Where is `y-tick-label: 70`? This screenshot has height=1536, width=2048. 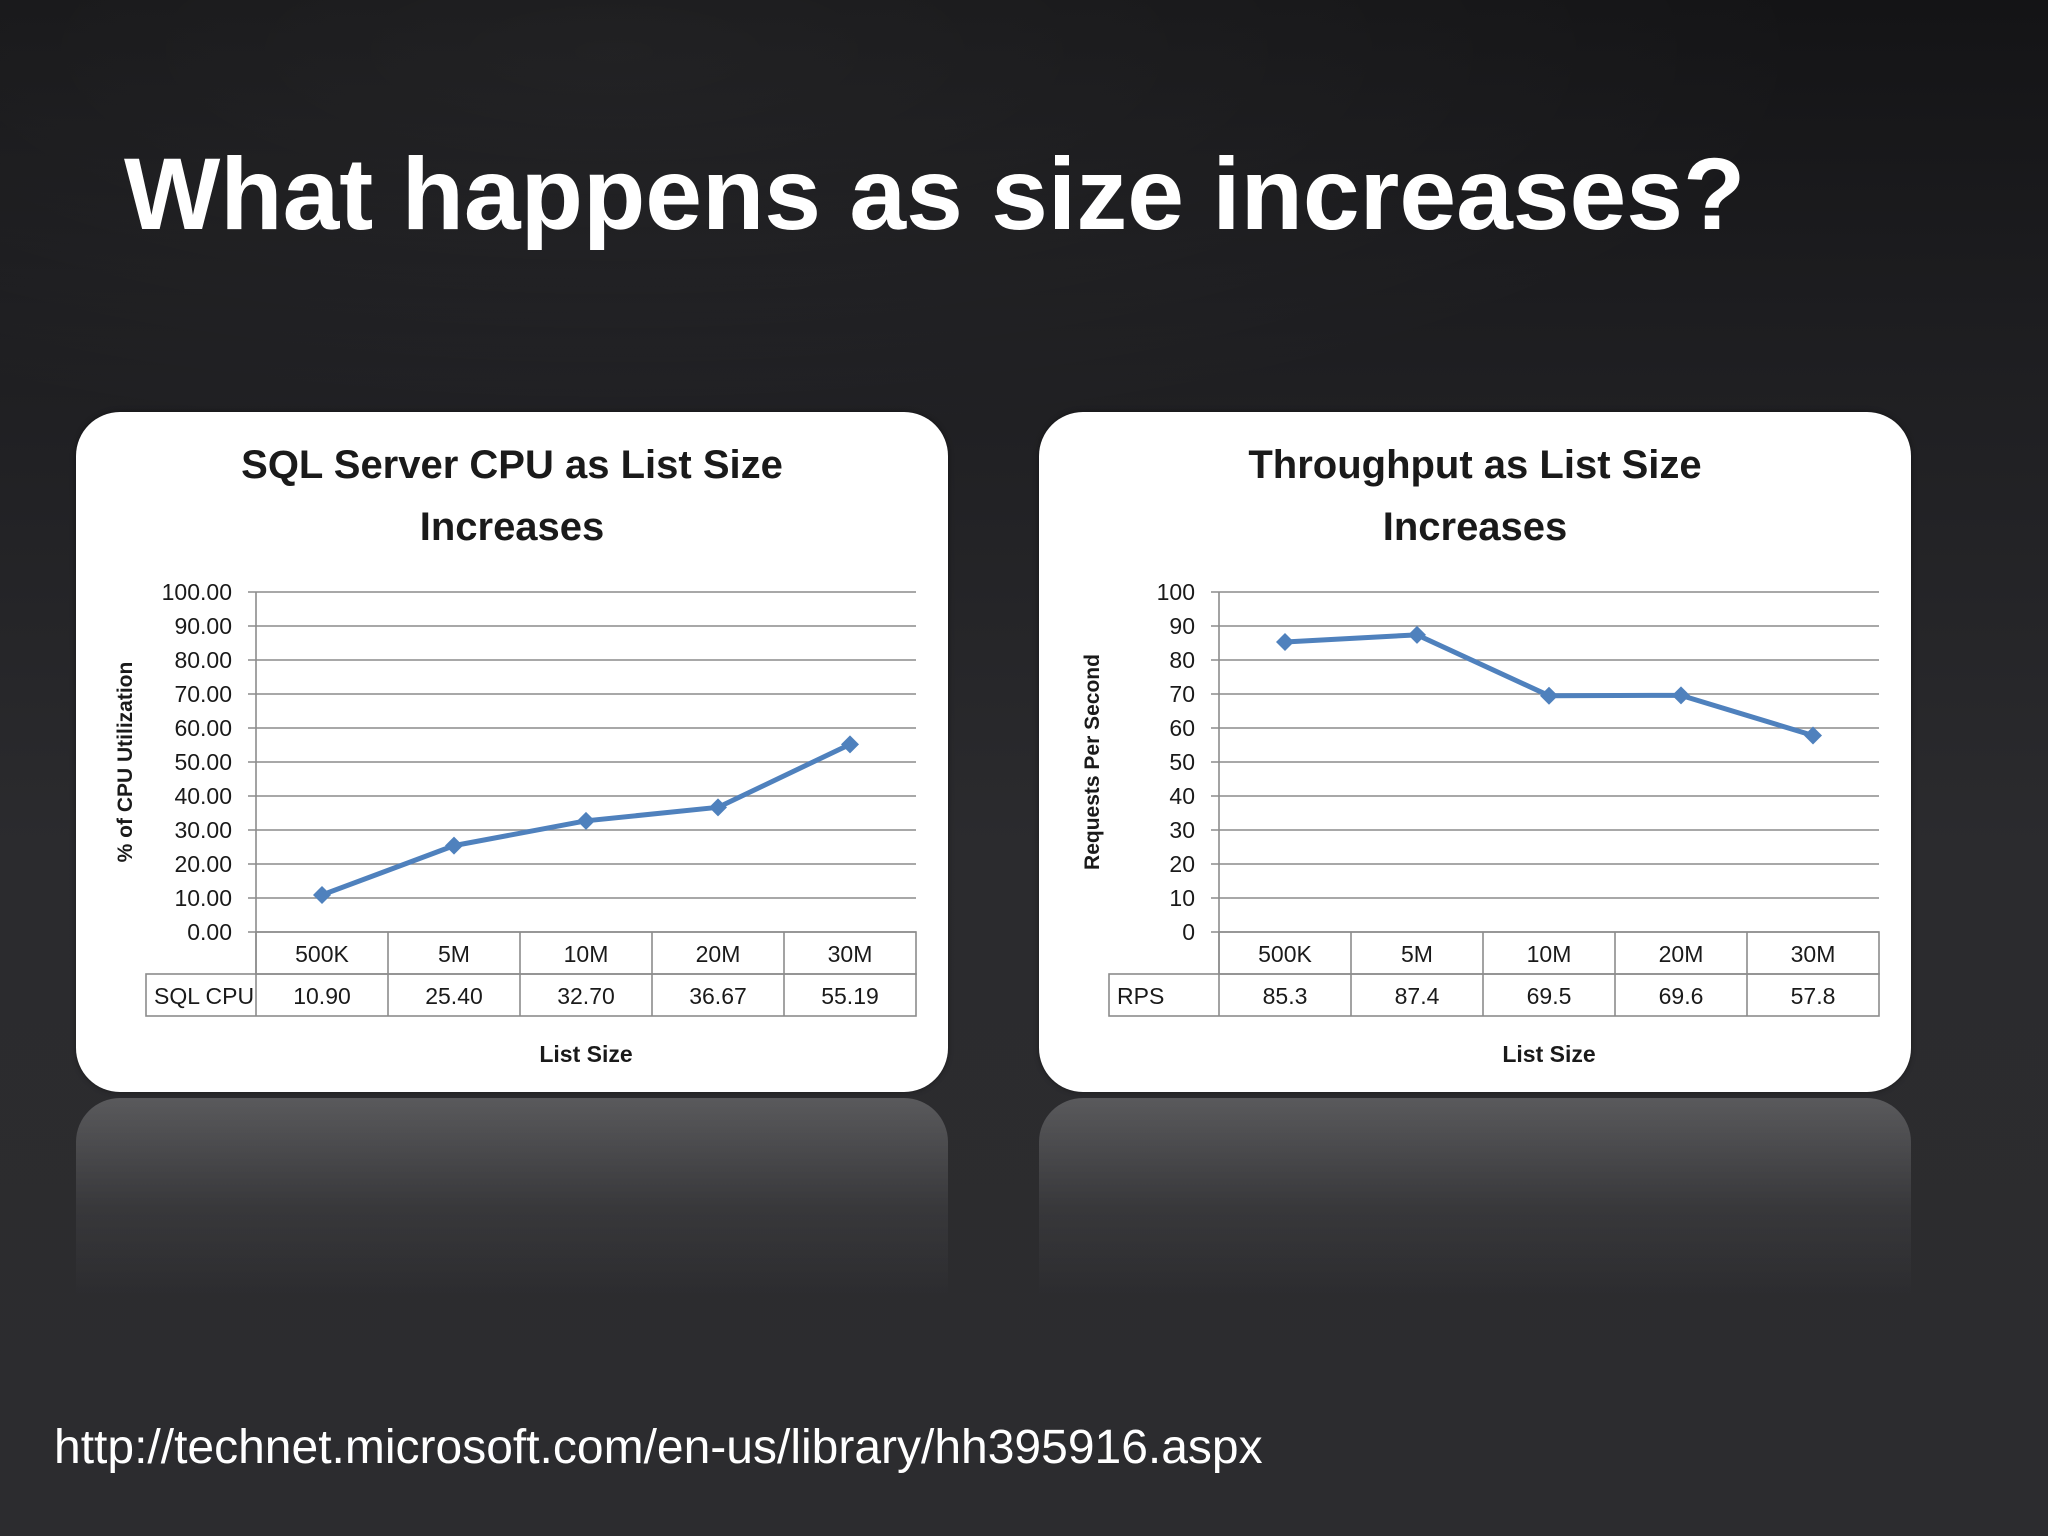 y-tick-label: 70 is located at coordinates (1182, 694).